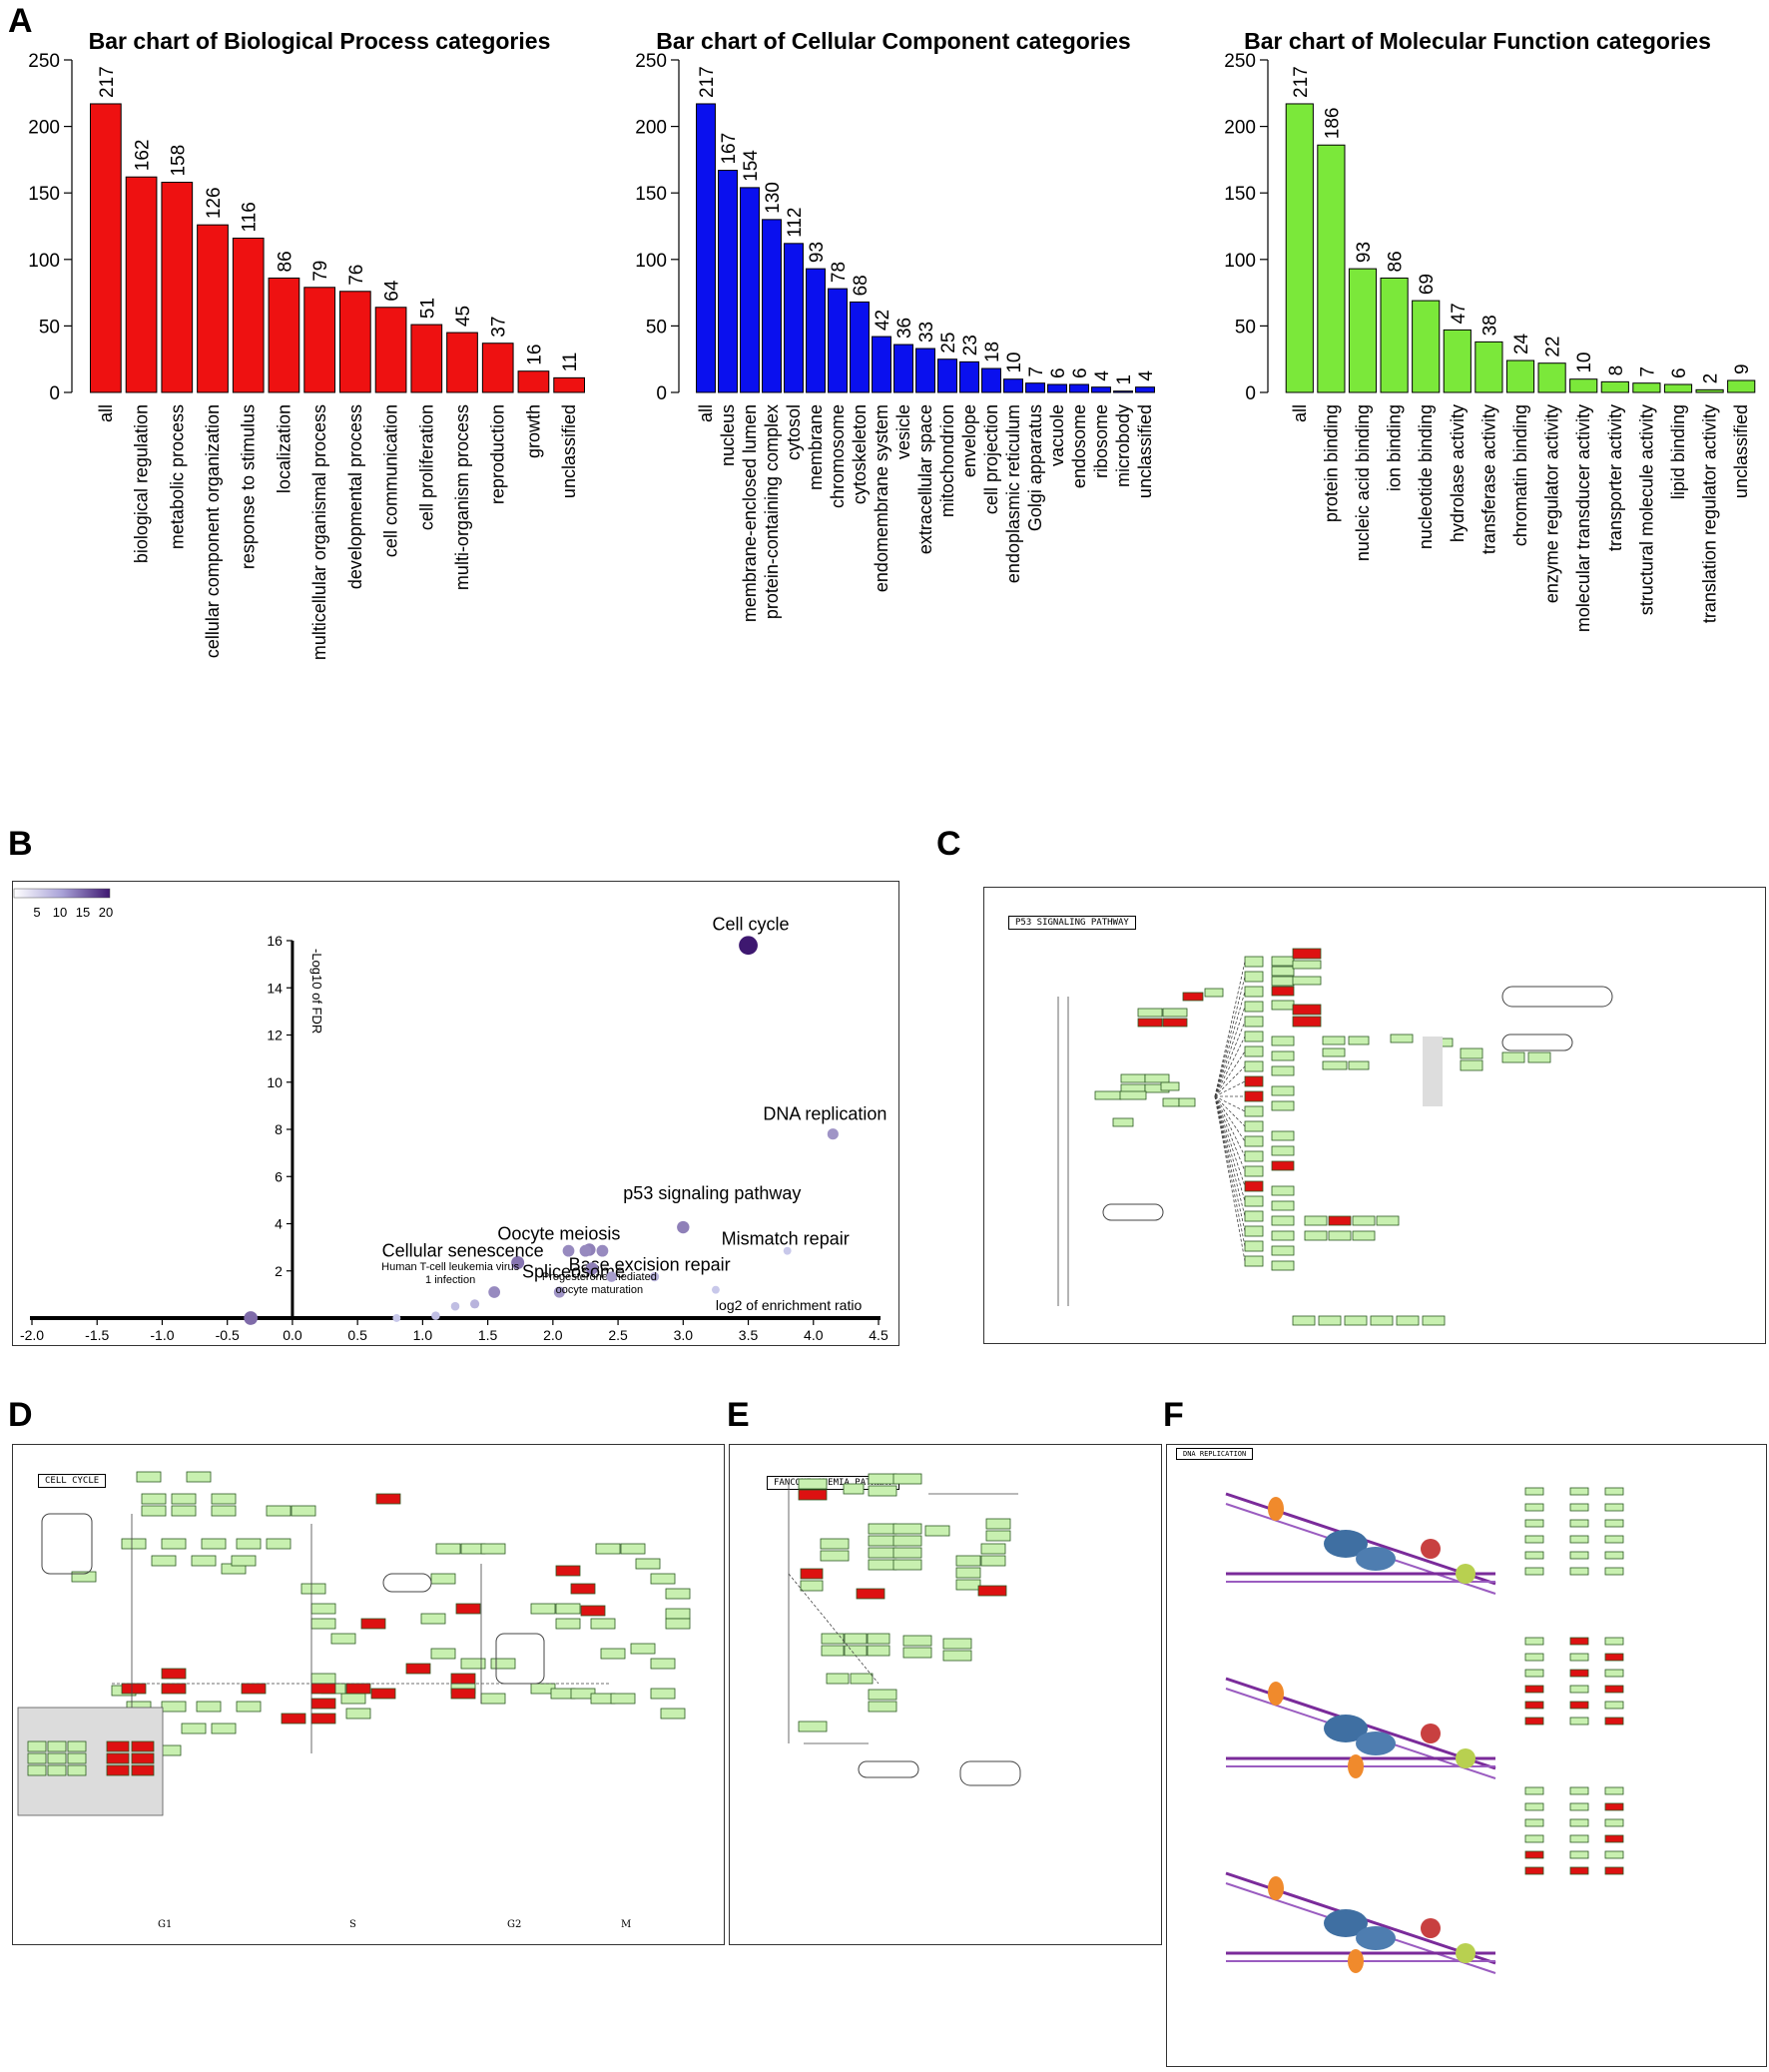 The height and width of the screenshot is (2072, 1769). What do you see at coordinates (275, 1035) in the screenshot?
I see `y-tick-label: 12` at bounding box center [275, 1035].